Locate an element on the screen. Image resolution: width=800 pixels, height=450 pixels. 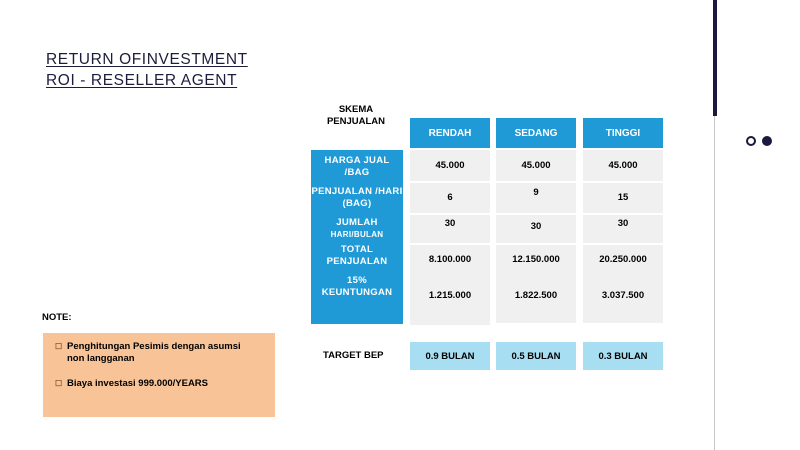
cell-harga-tinggi: 45.000 is located at coordinates (623, 165).